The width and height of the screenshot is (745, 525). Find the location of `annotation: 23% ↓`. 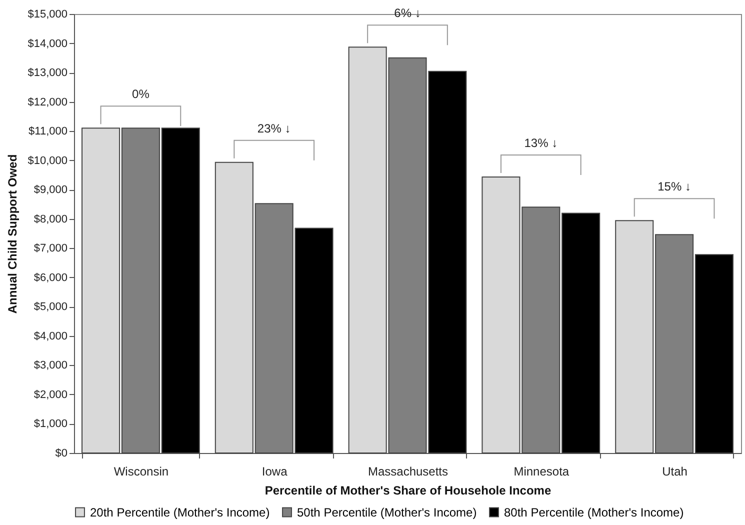

annotation: 23% ↓ is located at coordinates (274, 128).